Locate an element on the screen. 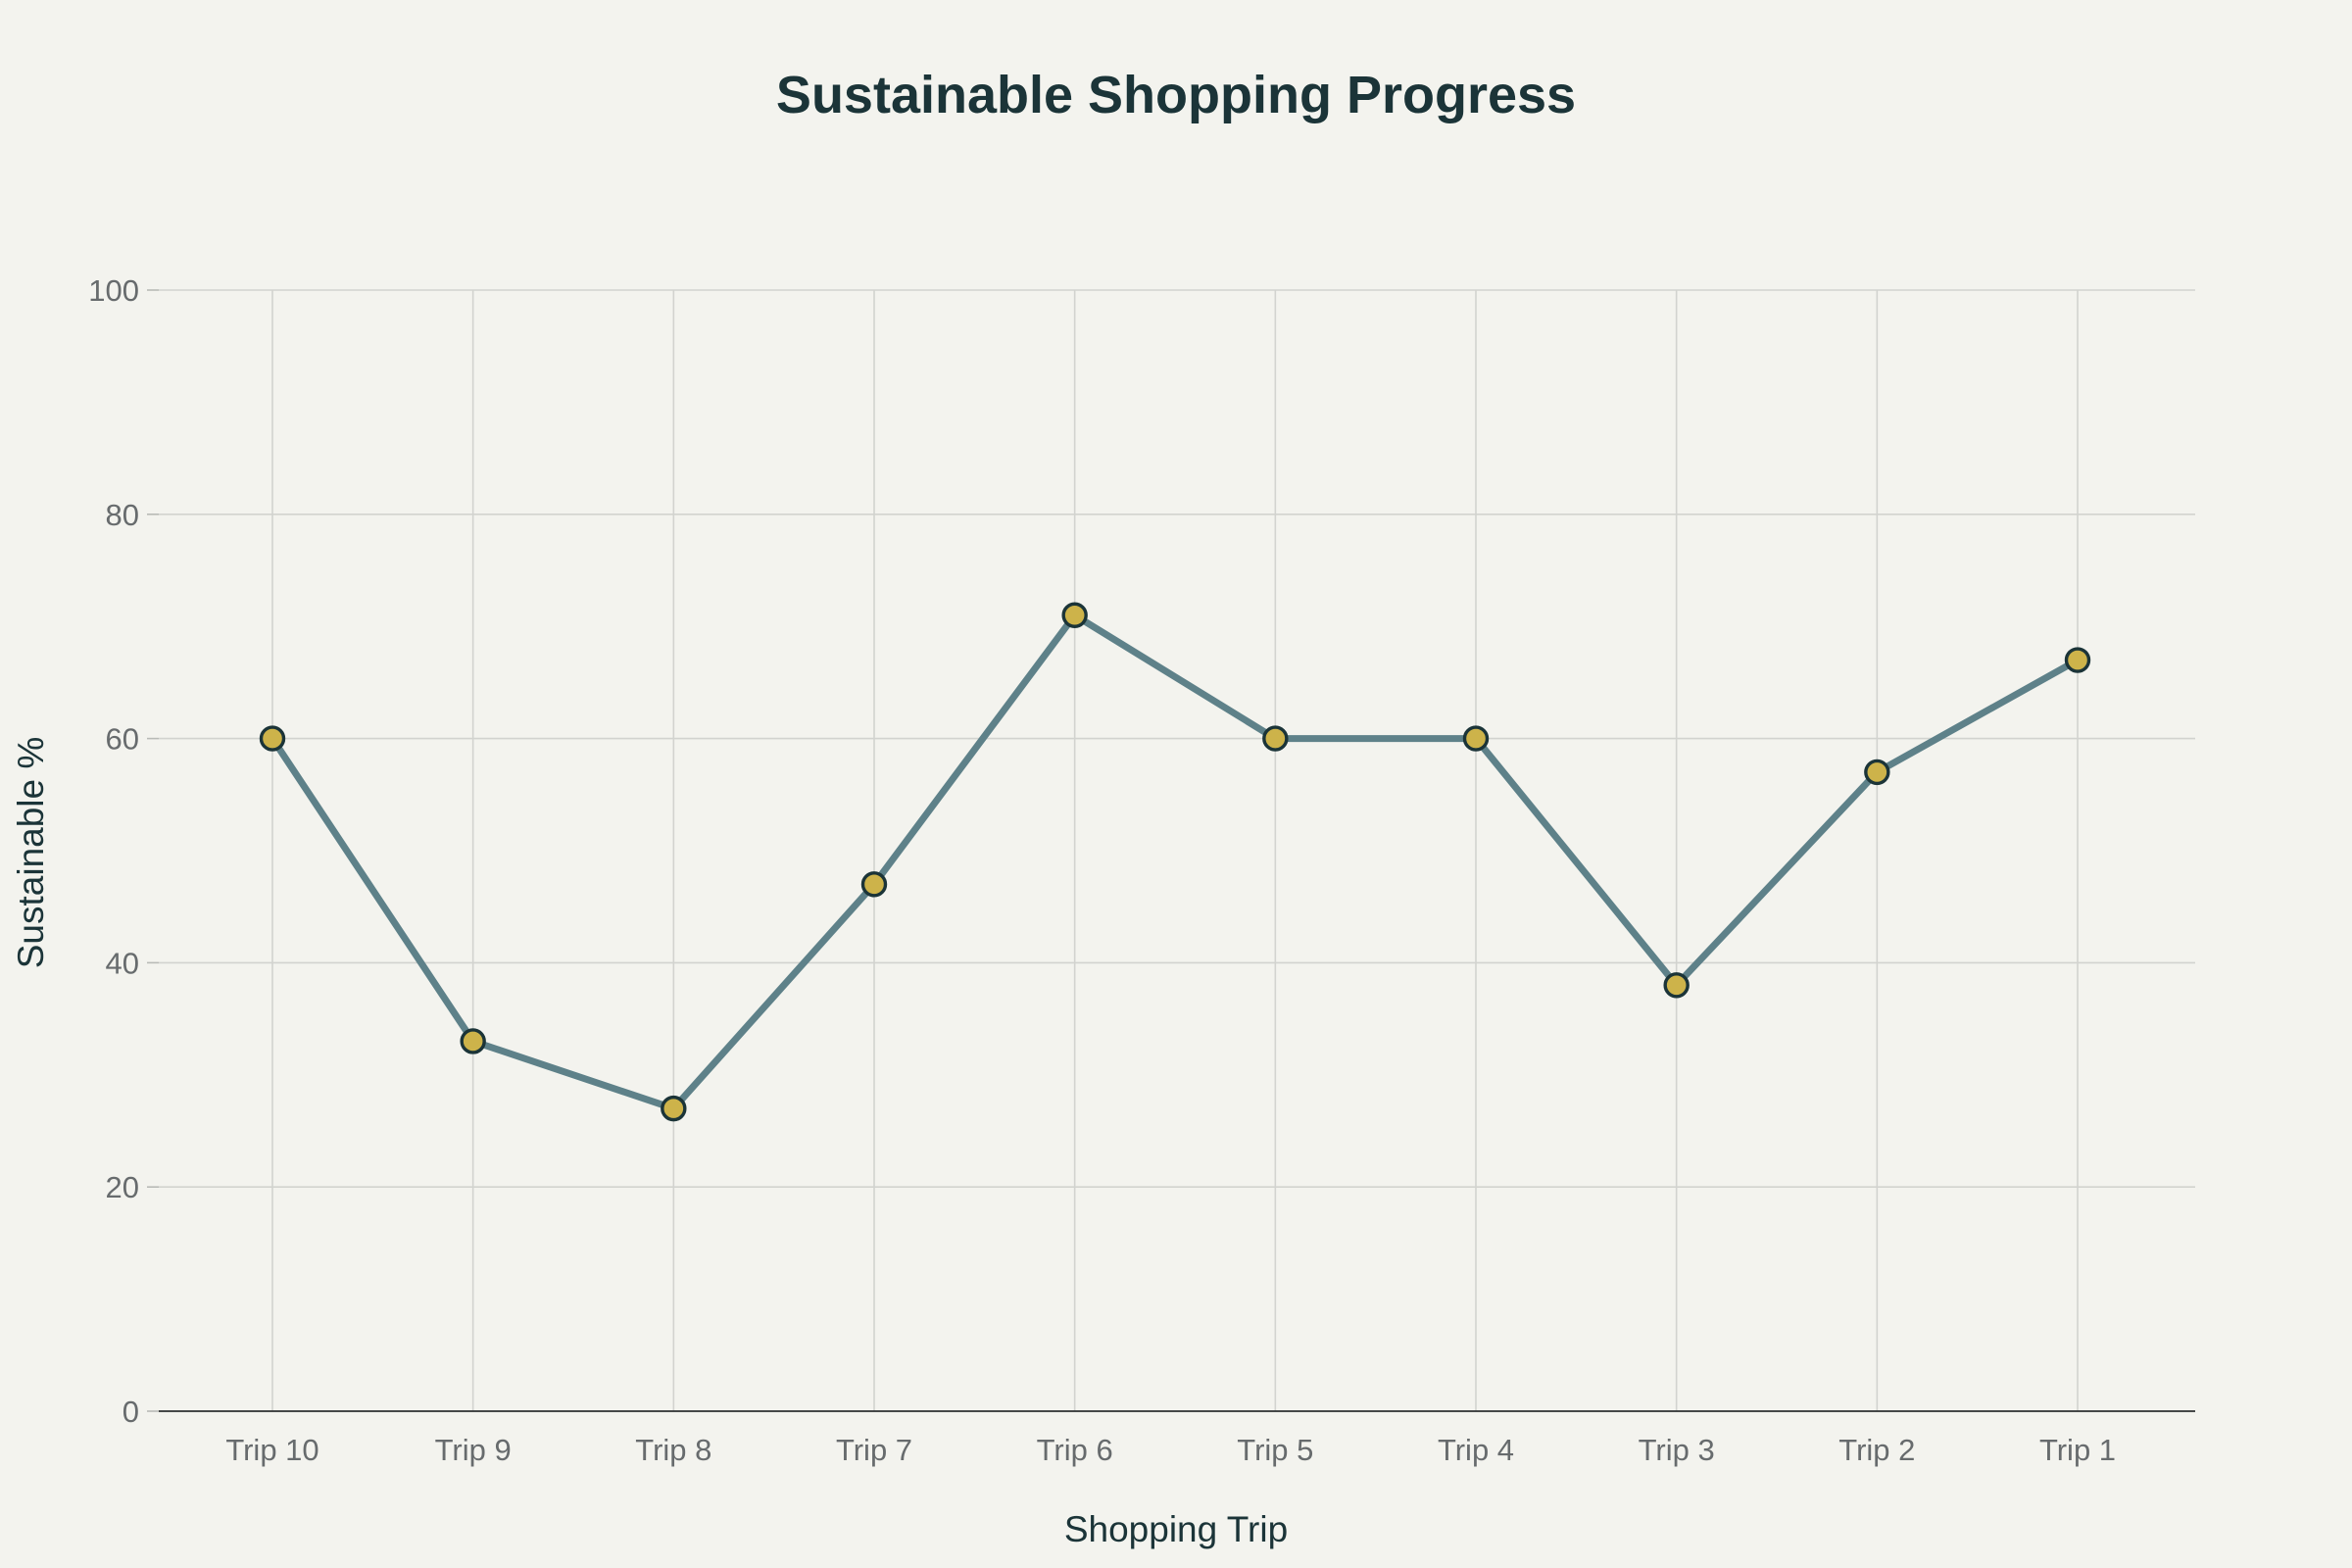 The image size is (2352, 1568). y-axis-label: Sustainable % is located at coordinates (31, 853).